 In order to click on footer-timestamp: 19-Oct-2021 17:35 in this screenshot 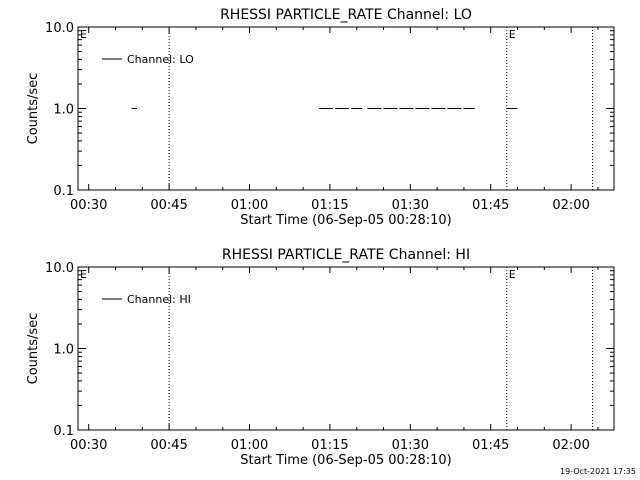, I will do `click(598, 471)`.